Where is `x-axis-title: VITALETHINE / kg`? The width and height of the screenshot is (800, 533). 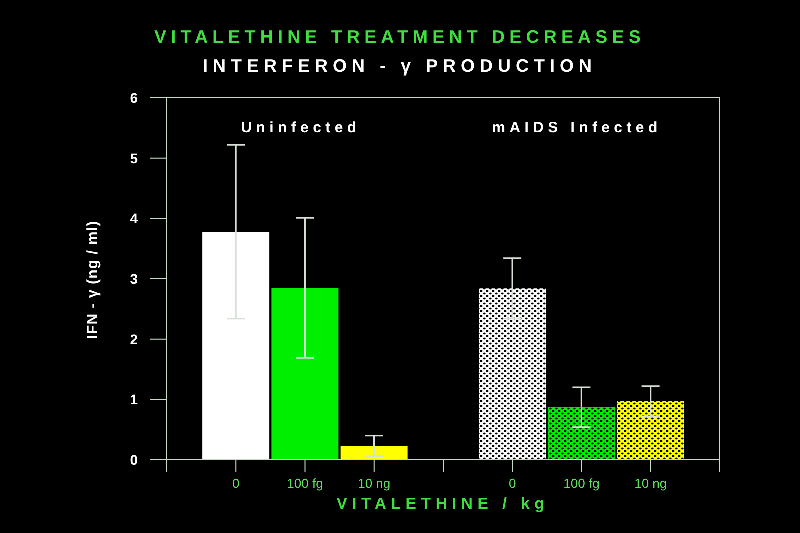
x-axis-title: VITALETHINE / kg is located at coordinates (443, 505).